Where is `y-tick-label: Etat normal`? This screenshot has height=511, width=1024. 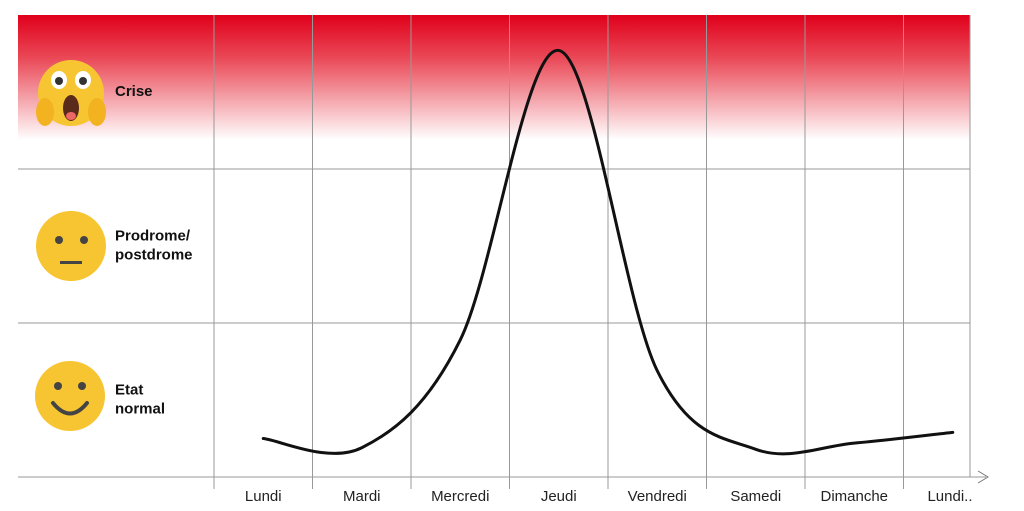 y-tick-label: Etat normal is located at coordinates (140, 399).